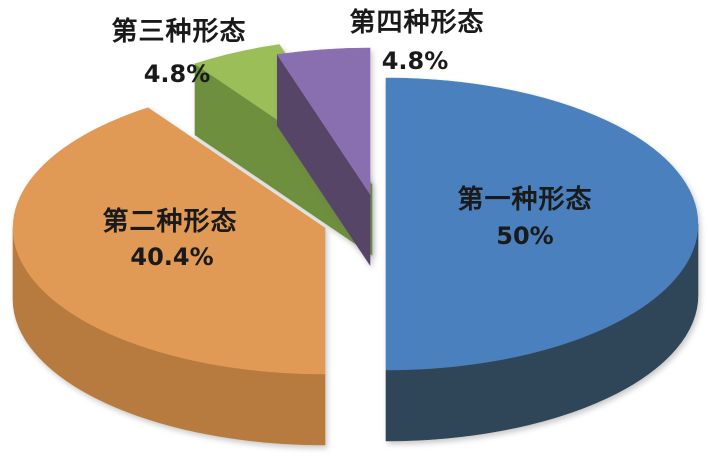 The image size is (709, 467). Describe the element at coordinates (415, 61) in the screenshot. I see `slice-value-fourth-form: 4.8%` at that location.